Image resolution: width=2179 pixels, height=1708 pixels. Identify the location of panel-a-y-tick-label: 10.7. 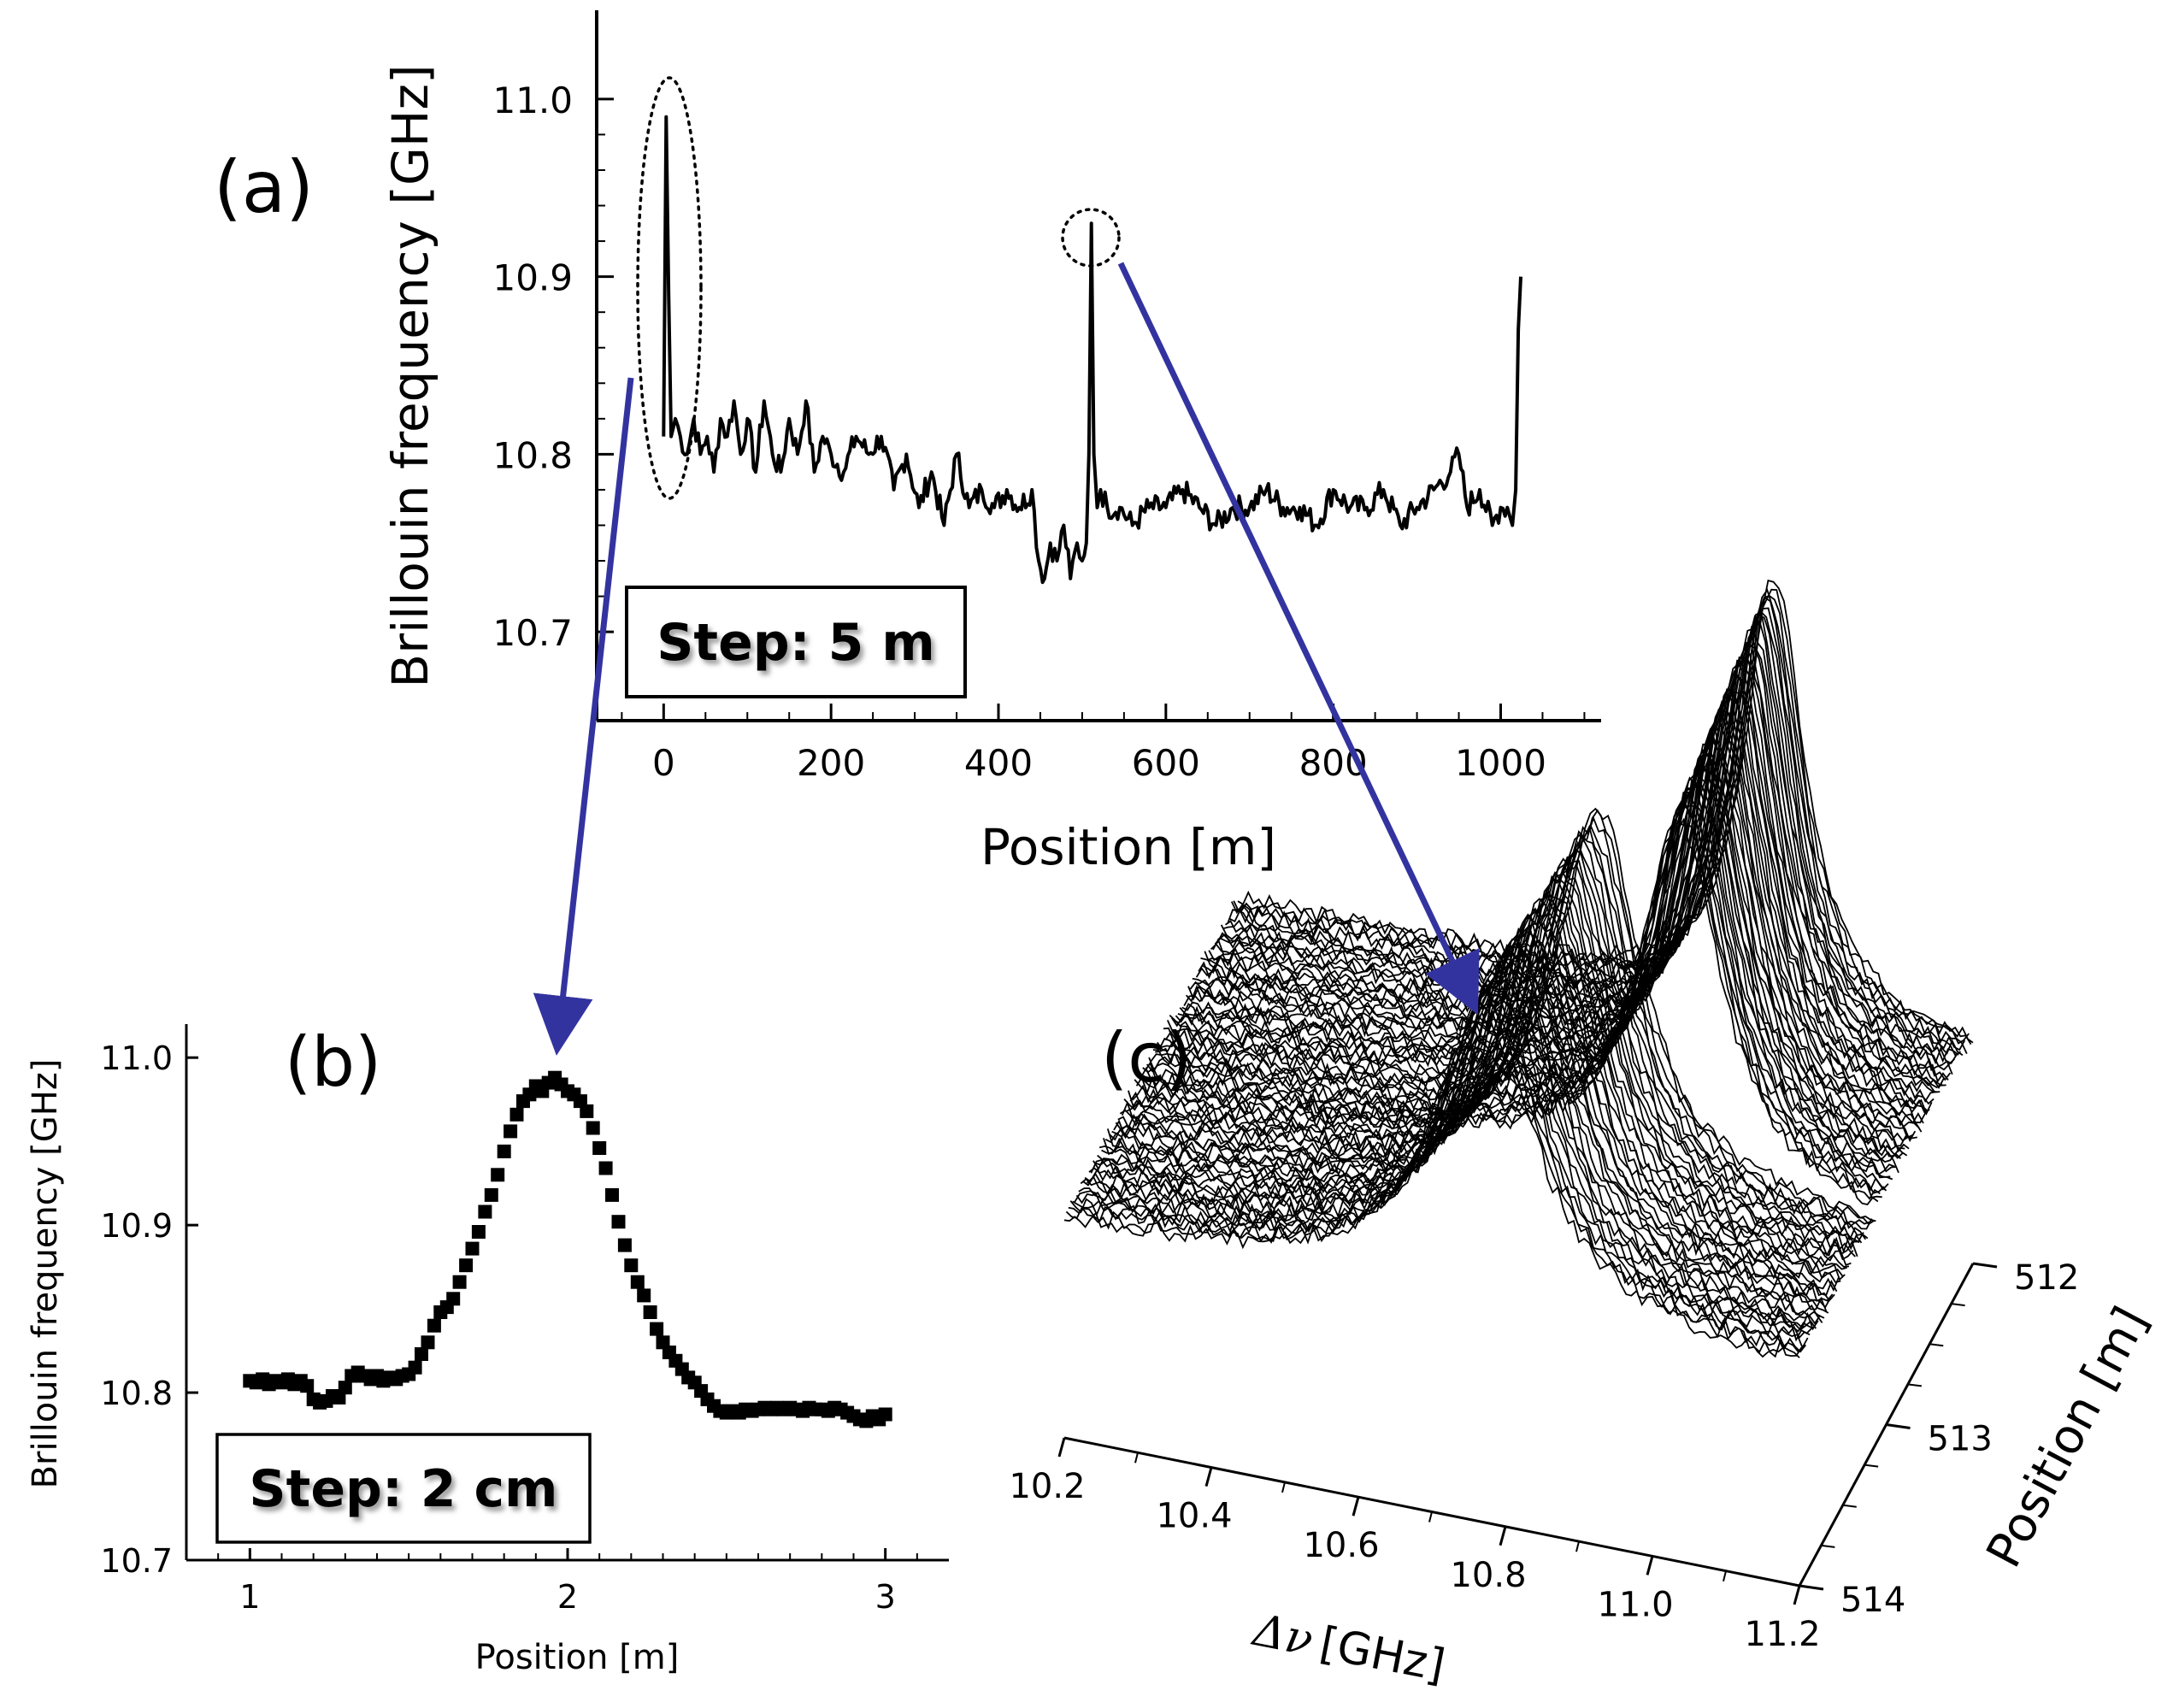
(532, 633).